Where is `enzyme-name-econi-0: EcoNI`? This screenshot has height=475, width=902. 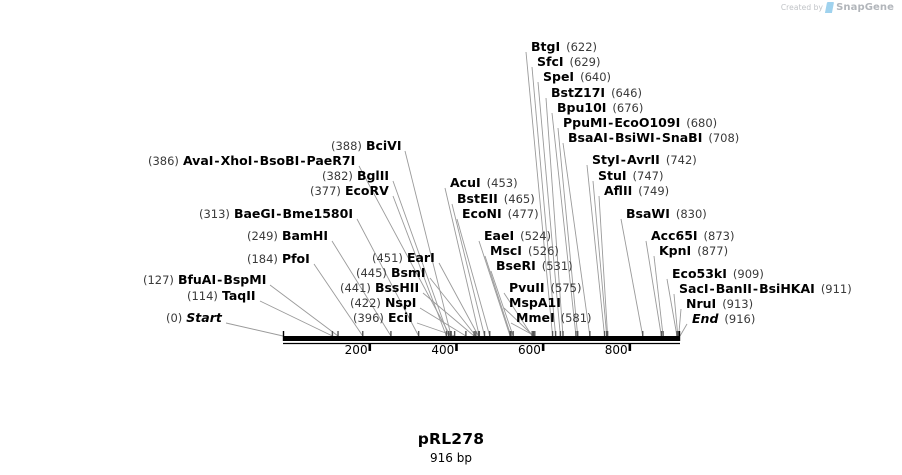
enzyme-name-econi-0: EcoNI is located at coordinates (482, 213).